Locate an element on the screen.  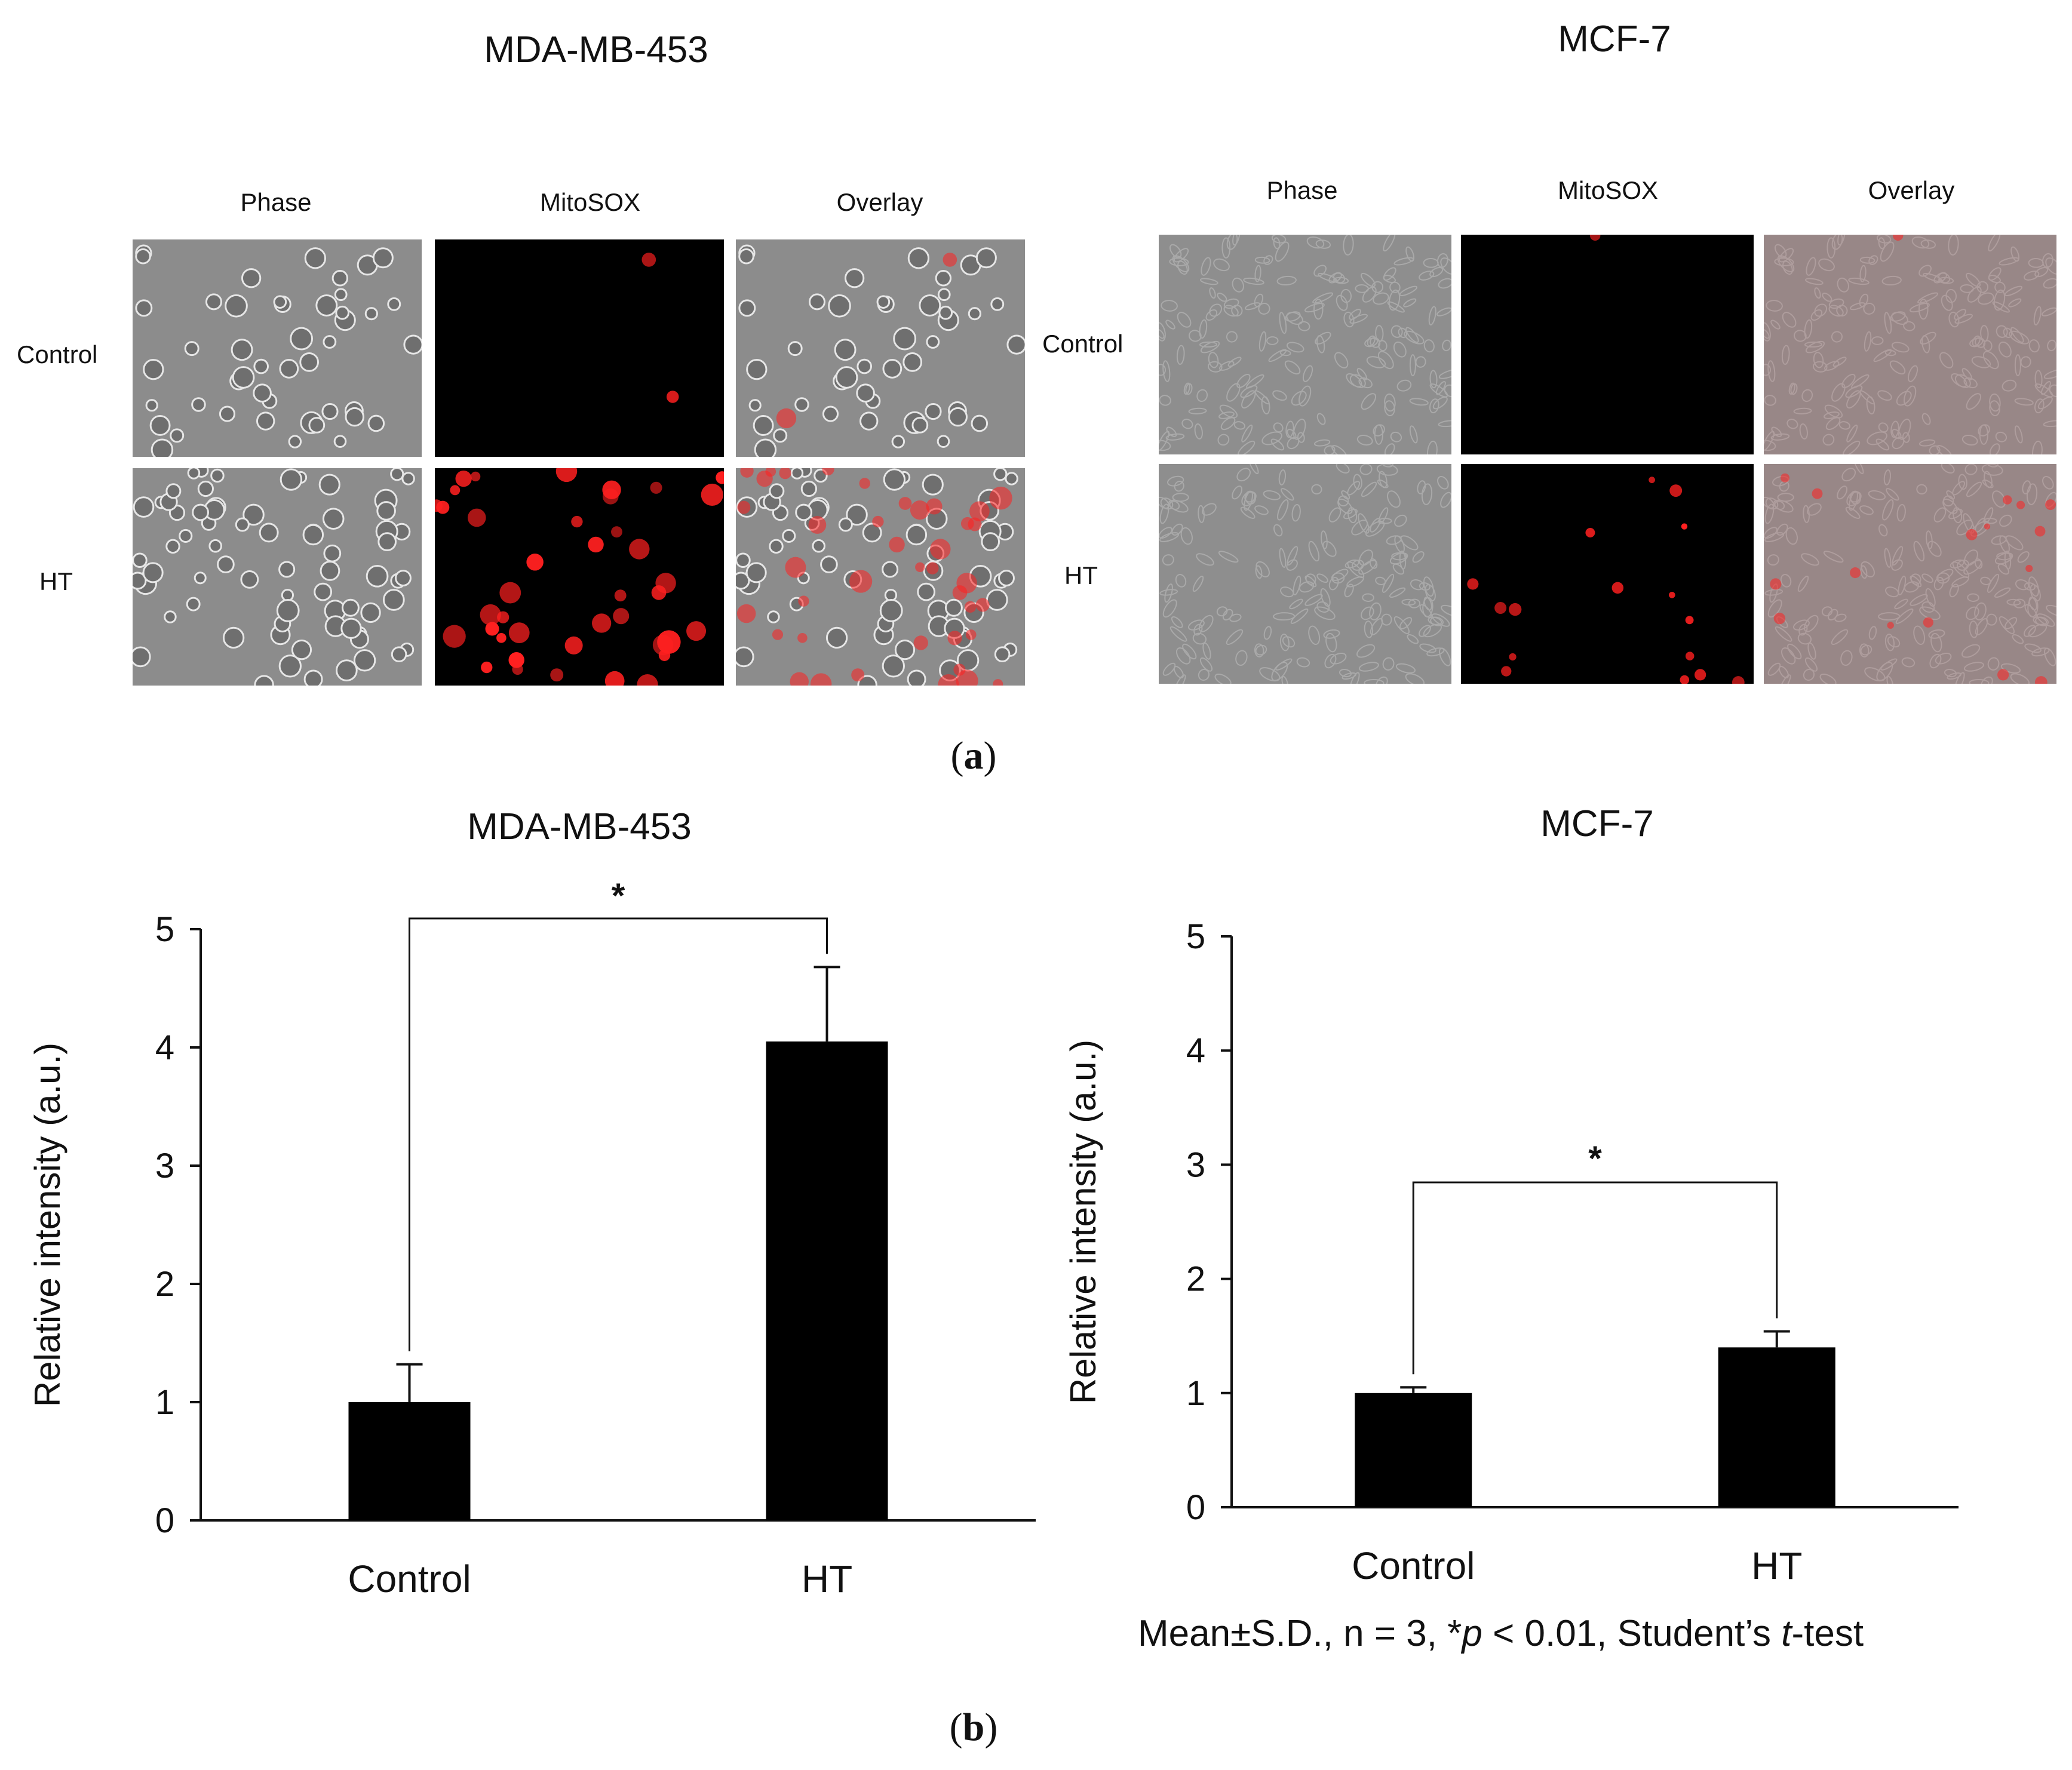
chart-title: MDA-MB-453 is located at coordinates (579, 826).